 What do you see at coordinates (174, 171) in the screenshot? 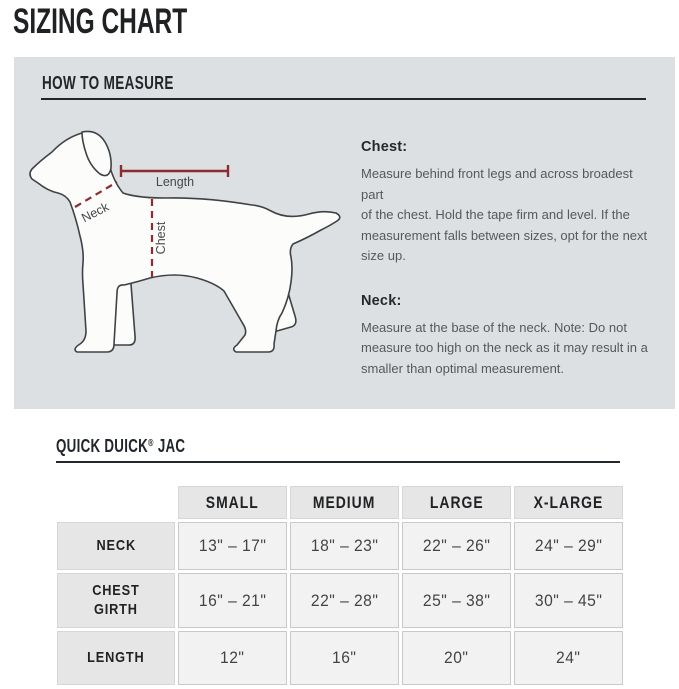
I see `length-measure-line` at bounding box center [174, 171].